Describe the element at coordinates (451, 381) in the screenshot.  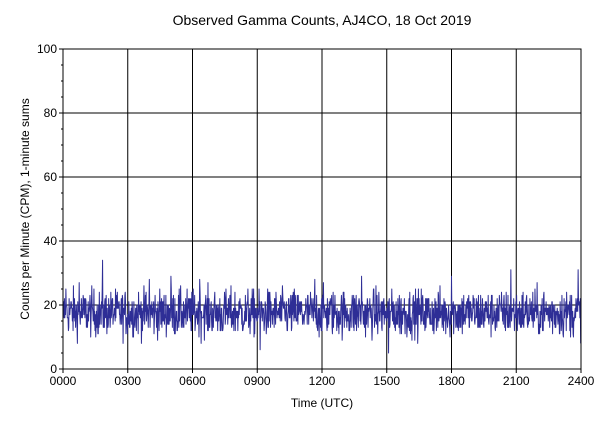
I see `x-tick-label: 1800` at that location.